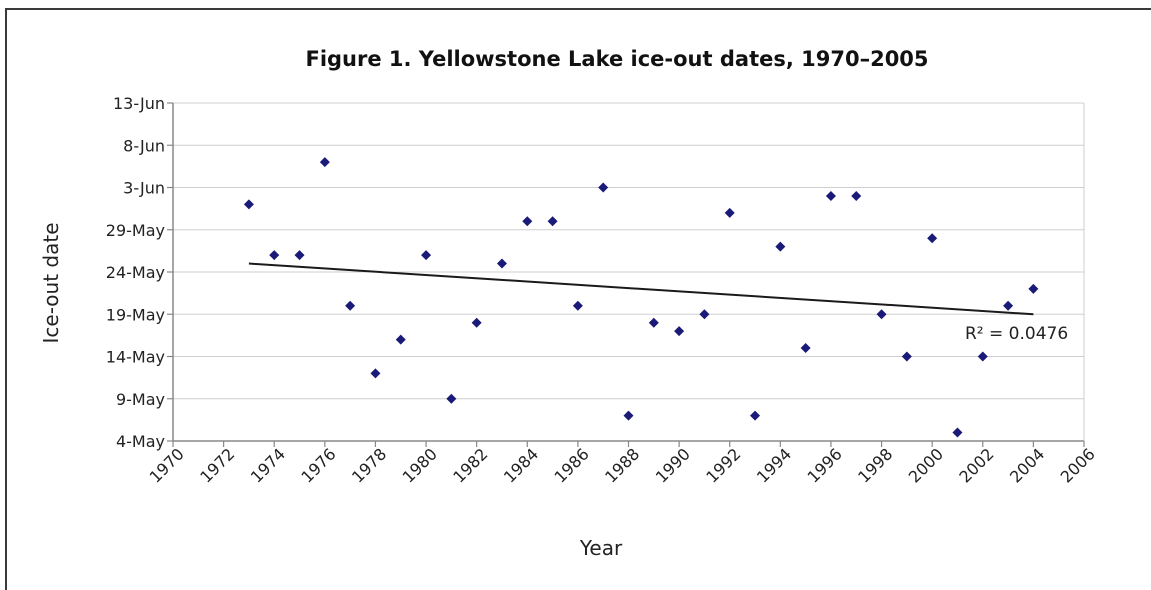 This screenshot has height=590, width=1151. What do you see at coordinates (1078, 465) in the screenshot?
I see `x-tick-label: 2006` at bounding box center [1078, 465].